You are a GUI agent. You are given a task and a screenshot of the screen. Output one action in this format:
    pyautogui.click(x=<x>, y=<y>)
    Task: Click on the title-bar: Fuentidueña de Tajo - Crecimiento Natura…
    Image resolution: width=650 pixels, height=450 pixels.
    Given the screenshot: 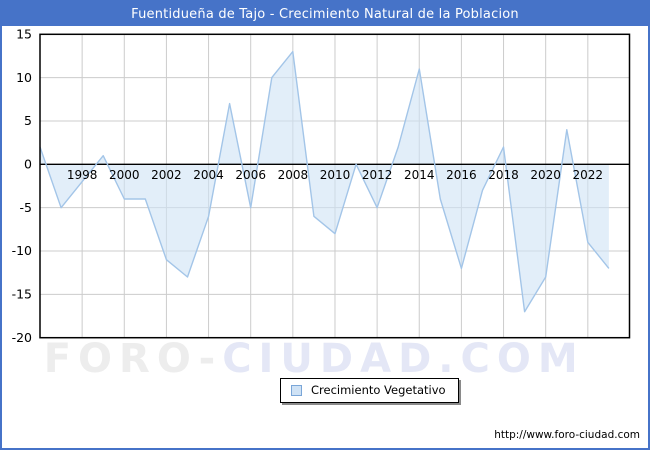 What is the action you would take?
    pyautogui.click(x=325, y=14)
    